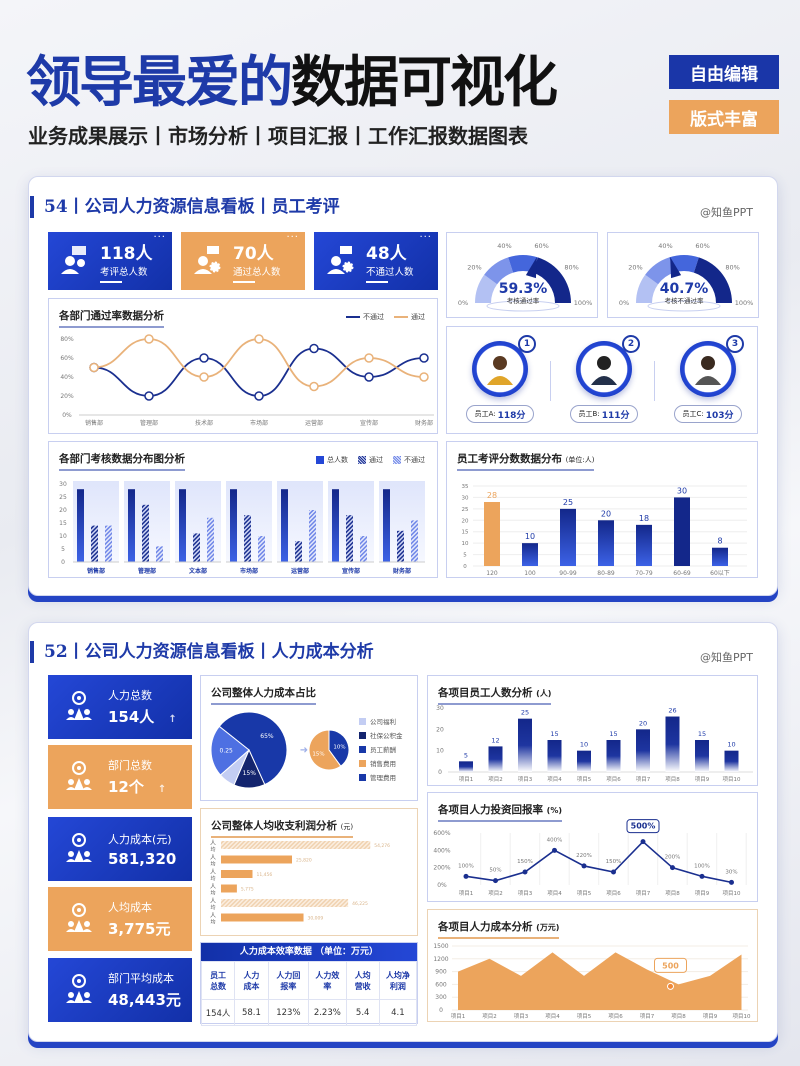  I want to click on y-tick: 10, so click(465, 544).